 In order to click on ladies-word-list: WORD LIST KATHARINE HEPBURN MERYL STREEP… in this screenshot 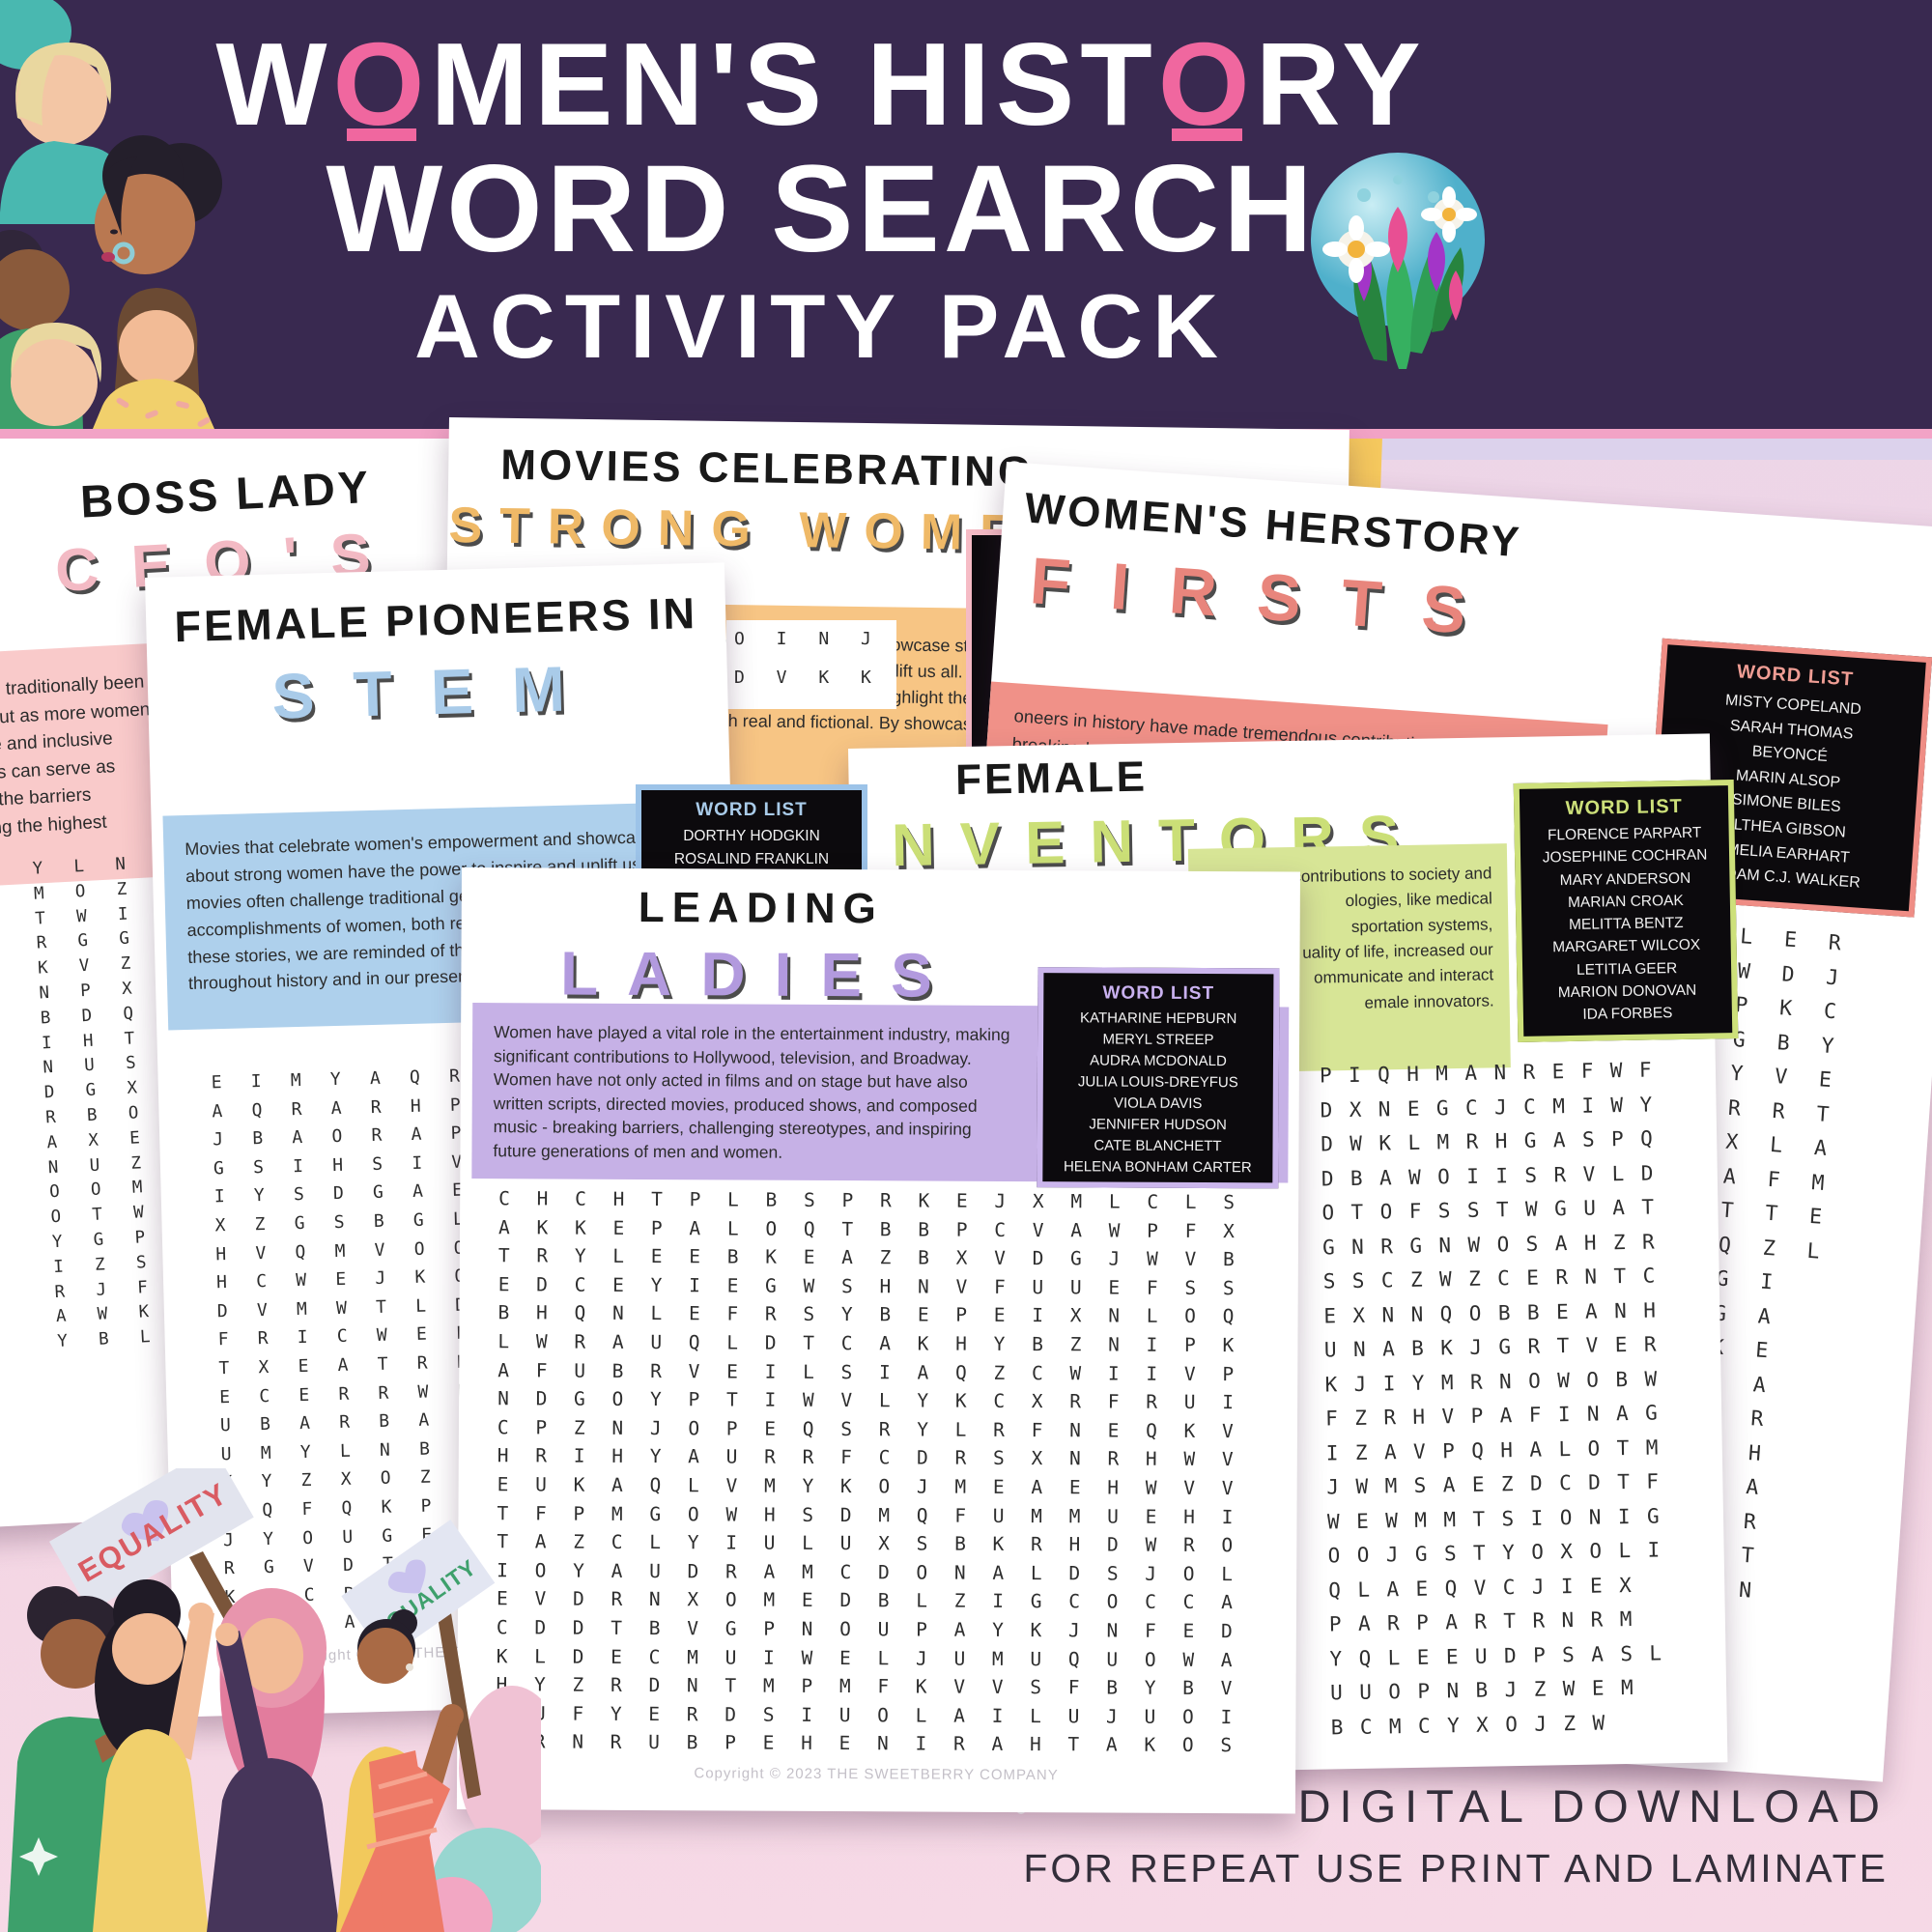, I will do `click(1158, 1078)`.